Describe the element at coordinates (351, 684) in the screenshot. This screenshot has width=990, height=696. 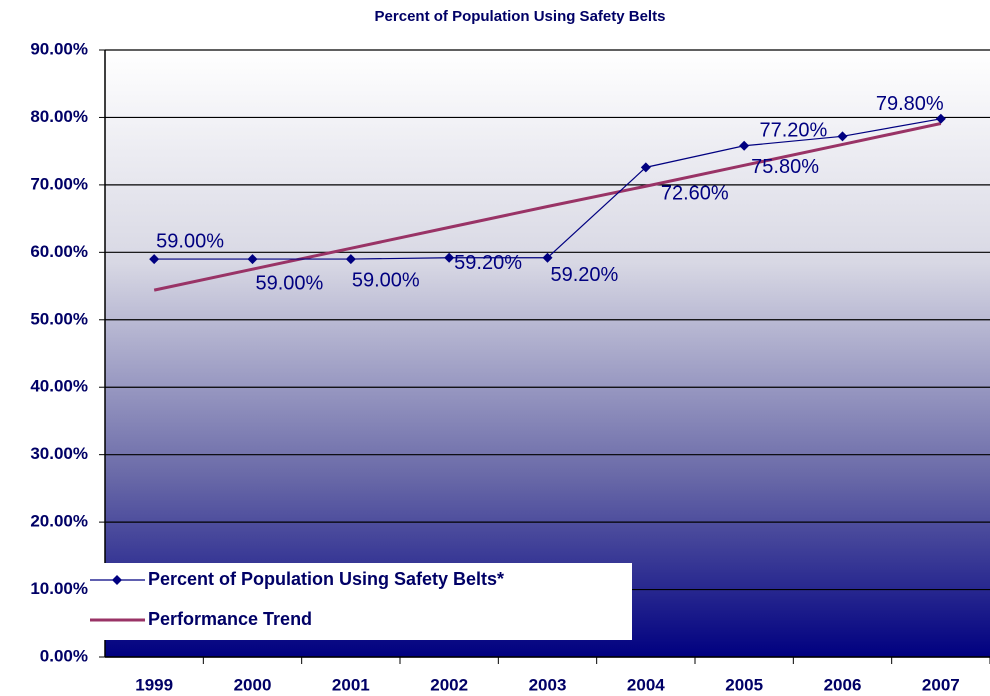
I see `x-tick-label: 2001` at that location.